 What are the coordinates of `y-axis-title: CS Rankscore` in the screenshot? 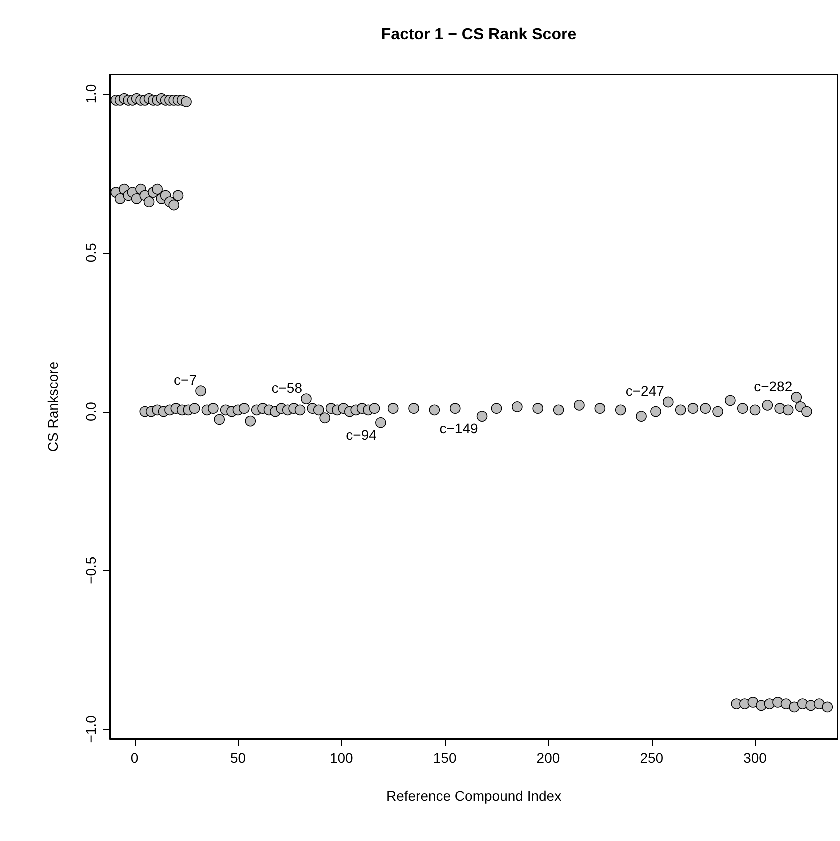 It's located at (53, 407).